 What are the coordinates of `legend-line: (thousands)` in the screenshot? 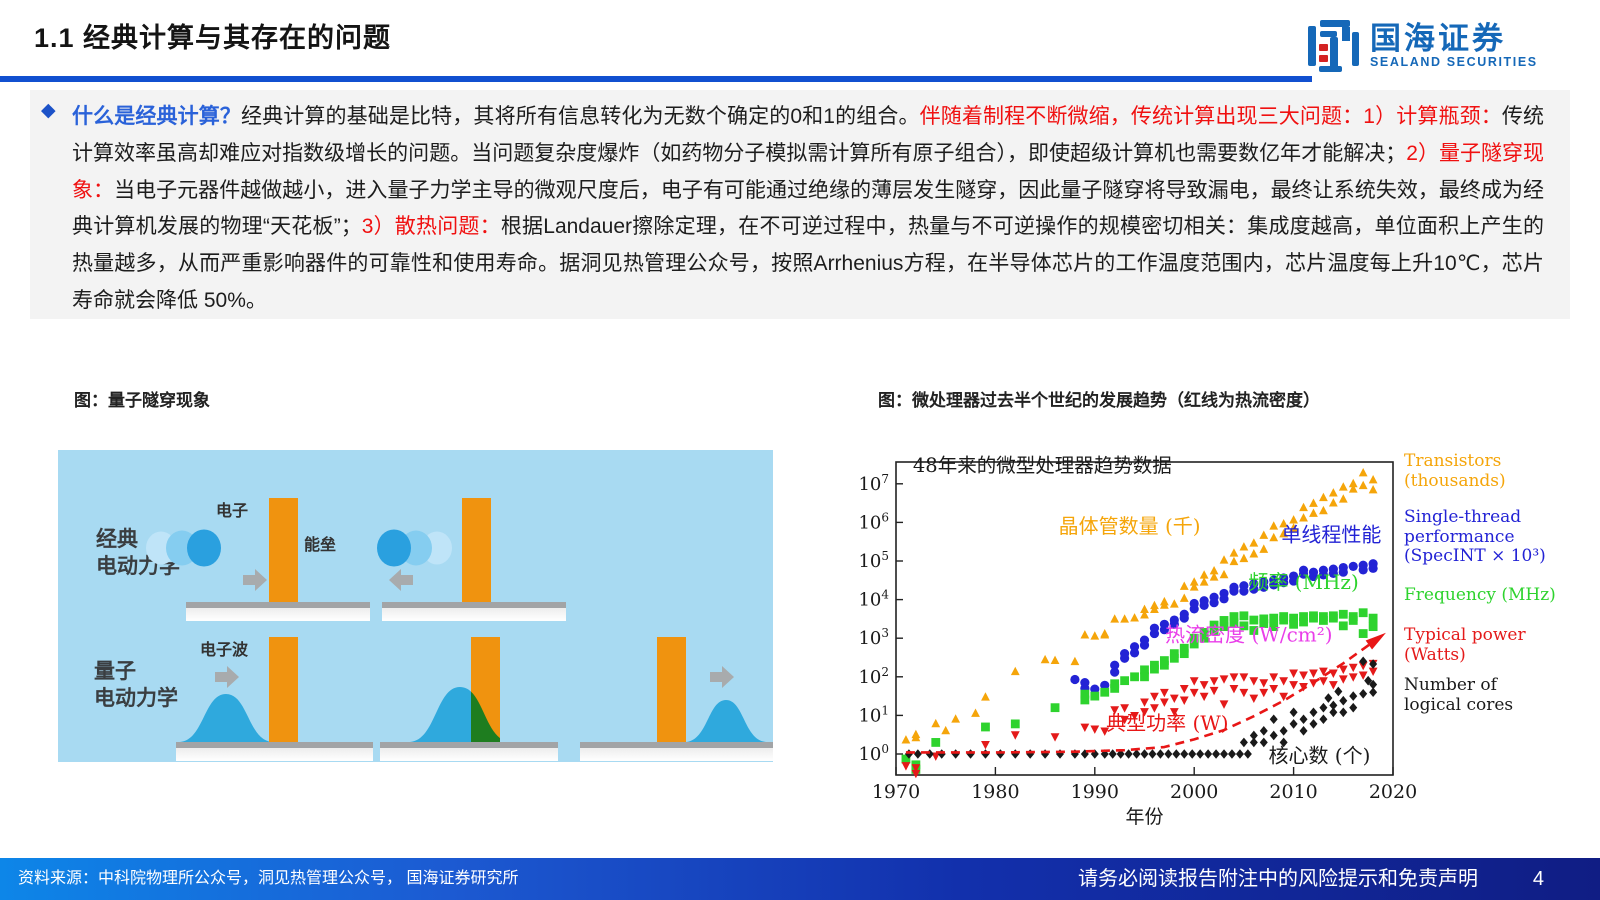 It's located at (1455, 480).